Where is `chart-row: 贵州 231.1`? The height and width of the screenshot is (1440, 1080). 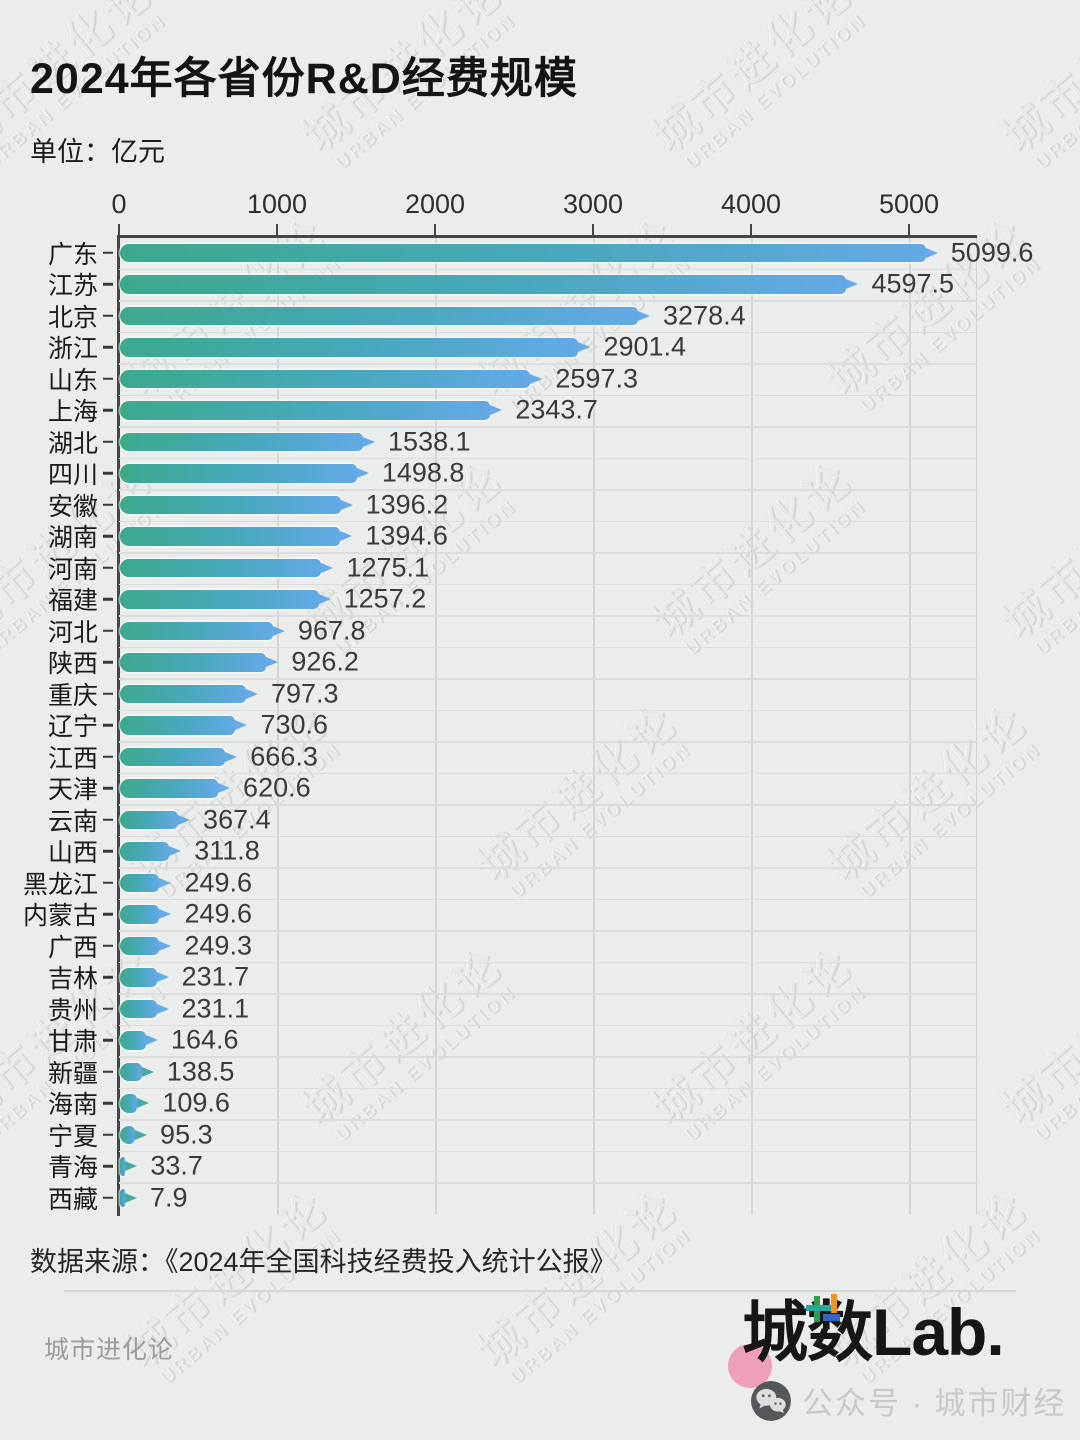 chart-row: 贵州 231.1 is located at coordinates (512, 1009).